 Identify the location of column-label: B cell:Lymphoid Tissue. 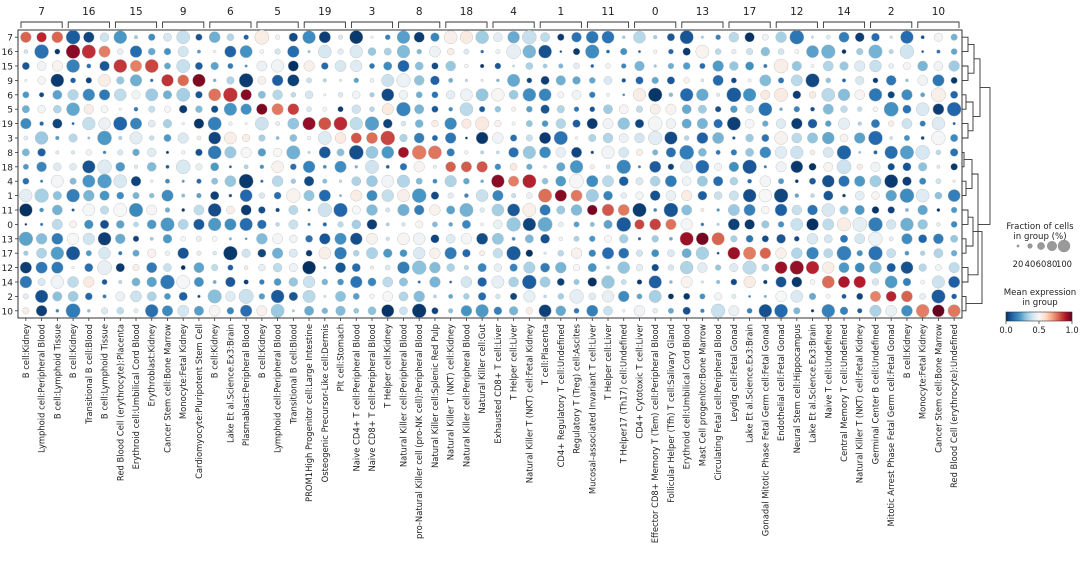
(57, 371).